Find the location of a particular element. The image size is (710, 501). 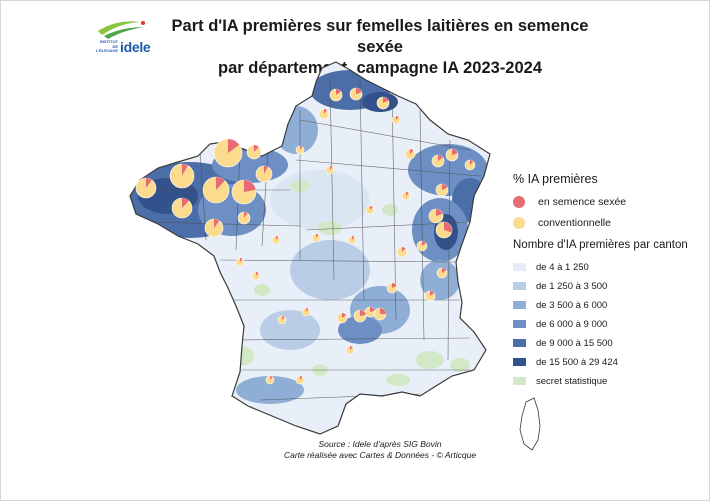

legend-pie-item-sexed: en semence sexée is located at coordinates (569, 202).